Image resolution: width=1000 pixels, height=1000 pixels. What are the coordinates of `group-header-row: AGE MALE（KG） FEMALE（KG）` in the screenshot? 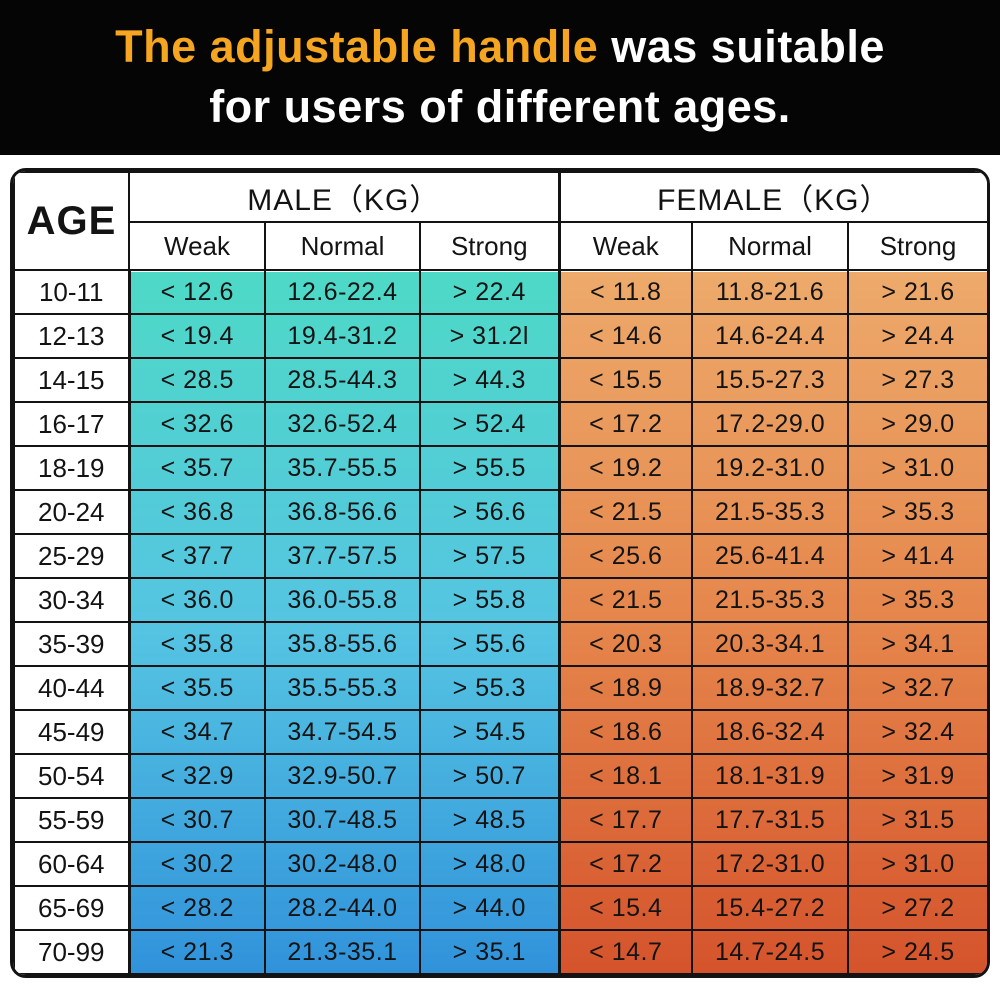 It's located at (500, 221).